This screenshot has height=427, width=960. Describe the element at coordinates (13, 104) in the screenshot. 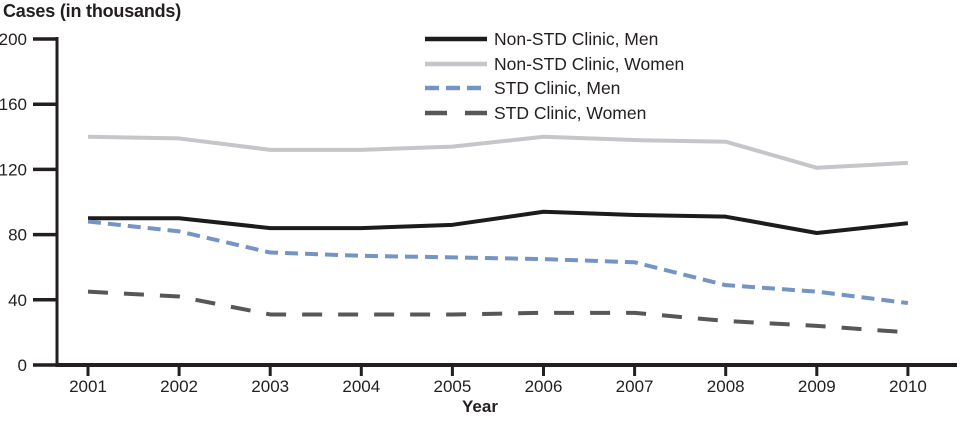

I see `y-tick-label: 160` at that location.